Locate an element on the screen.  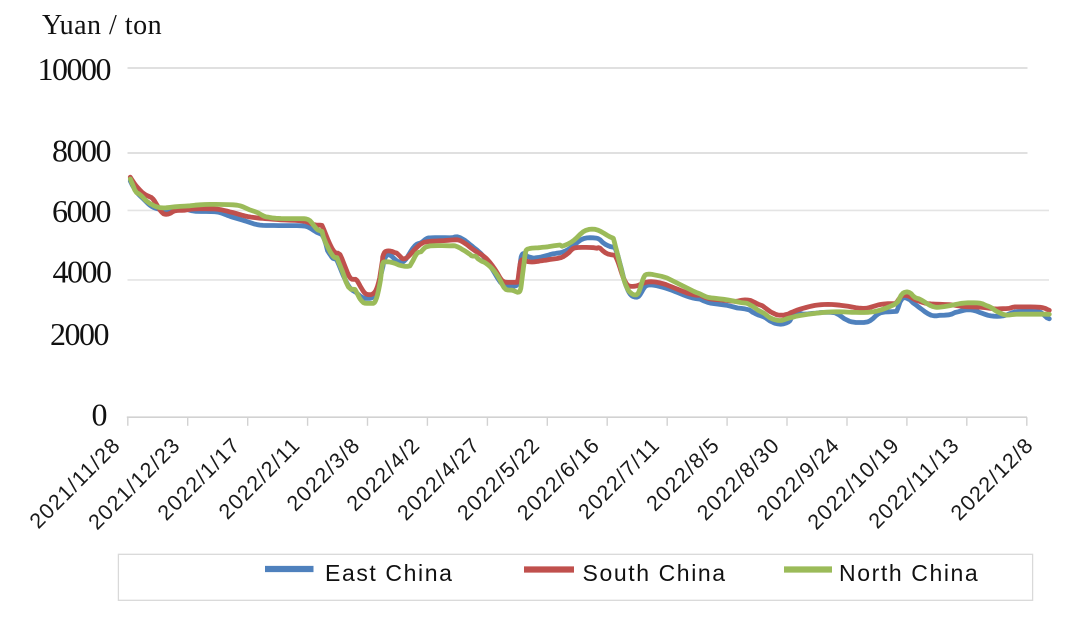
svg-text: Yuan / ton is located at coordinates (102, 25).